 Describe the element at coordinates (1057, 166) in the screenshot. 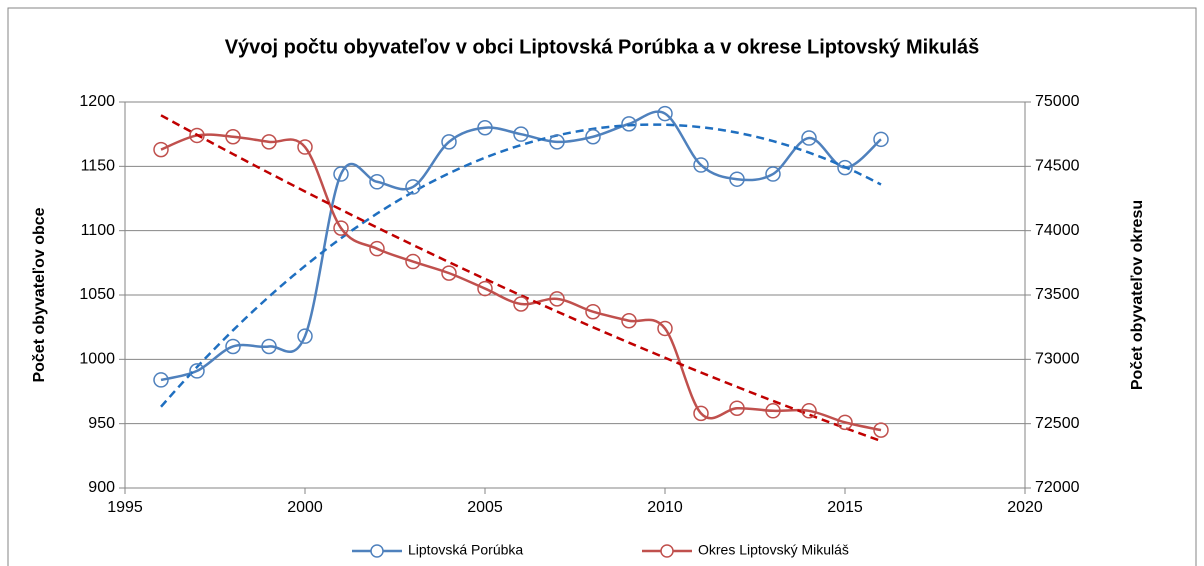

I see `y2-tick-label: 74500` at that location.